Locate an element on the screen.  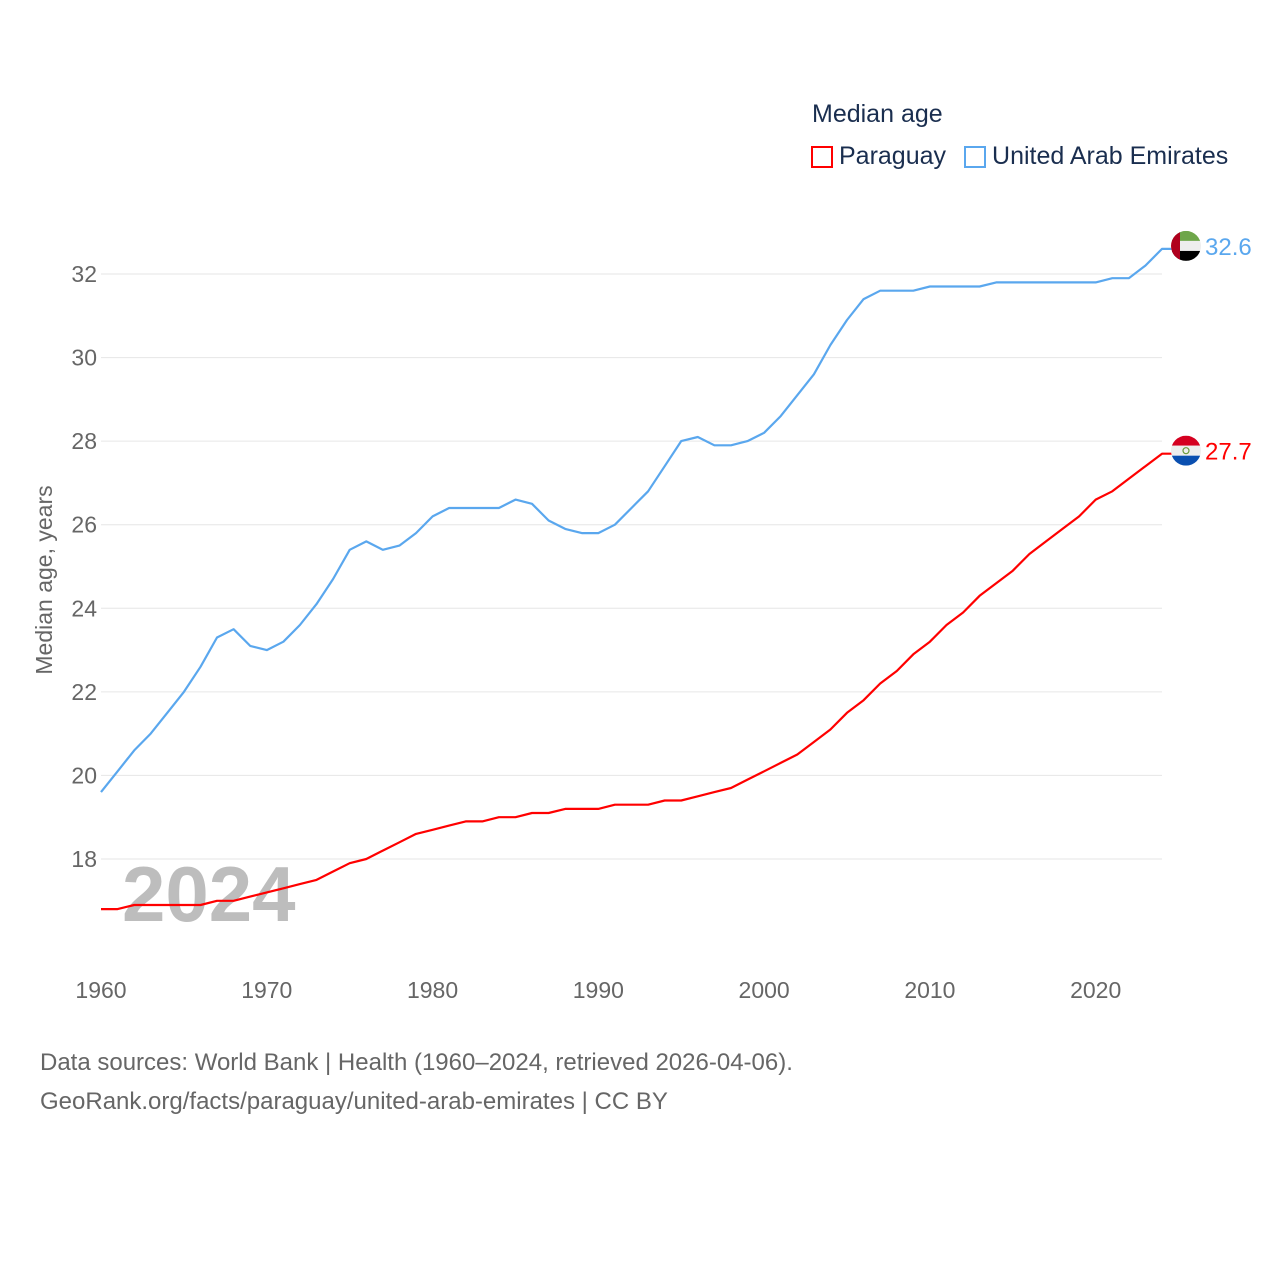
legend-title: Median age is located at coordinates (877, 114).